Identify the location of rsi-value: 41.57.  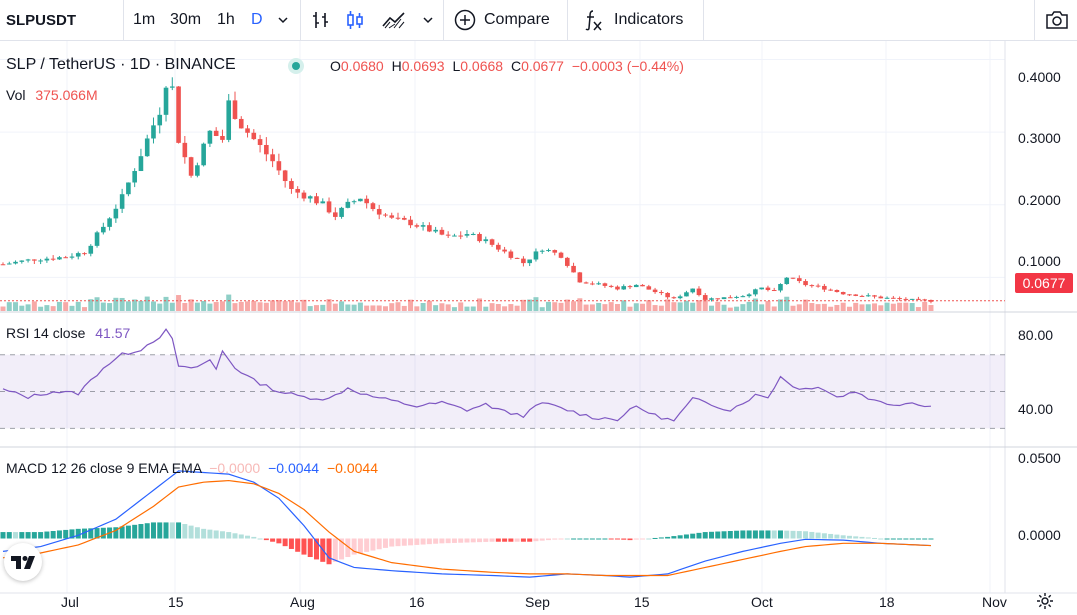
(113, 333).